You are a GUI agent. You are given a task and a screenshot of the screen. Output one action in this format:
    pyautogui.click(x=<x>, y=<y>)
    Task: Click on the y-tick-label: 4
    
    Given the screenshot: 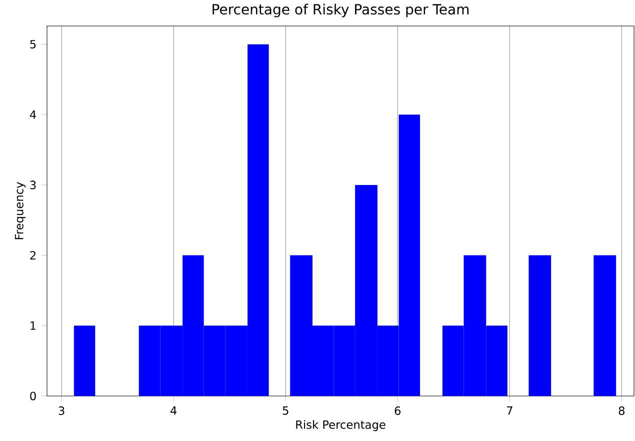 What is the action you would take?
    pyautogui.click(x=33, y=114)
    